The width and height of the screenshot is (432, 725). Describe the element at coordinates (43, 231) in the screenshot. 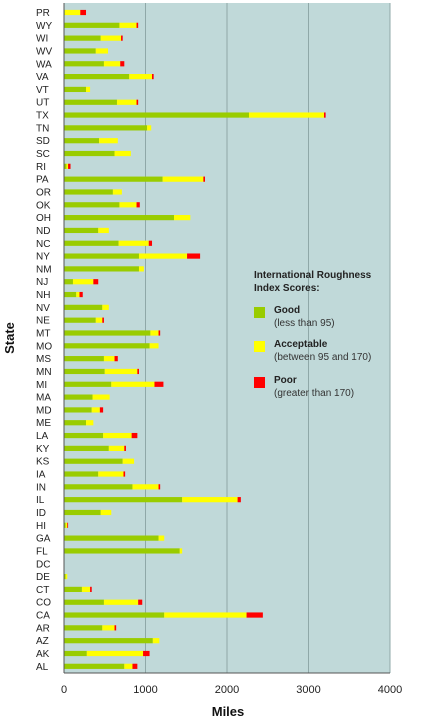

I see `state-label: ND` at that location.